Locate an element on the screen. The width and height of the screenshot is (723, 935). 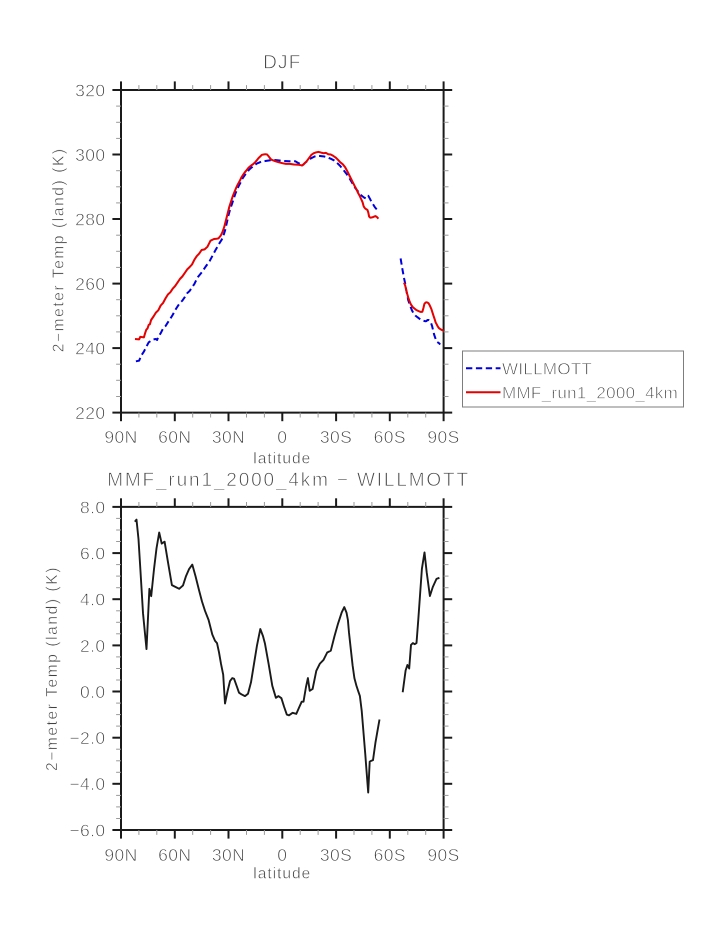
svg-text: DJF is located at coordinates (282, 62).